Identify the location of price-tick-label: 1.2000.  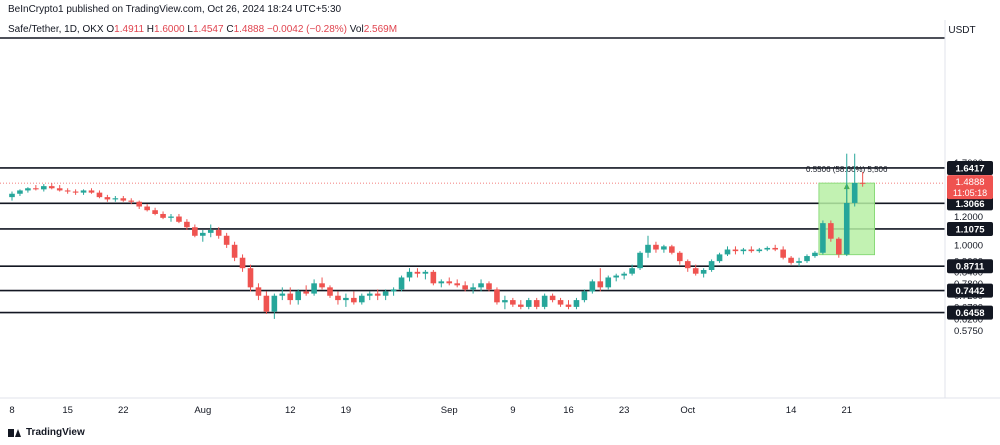
(968, 217).